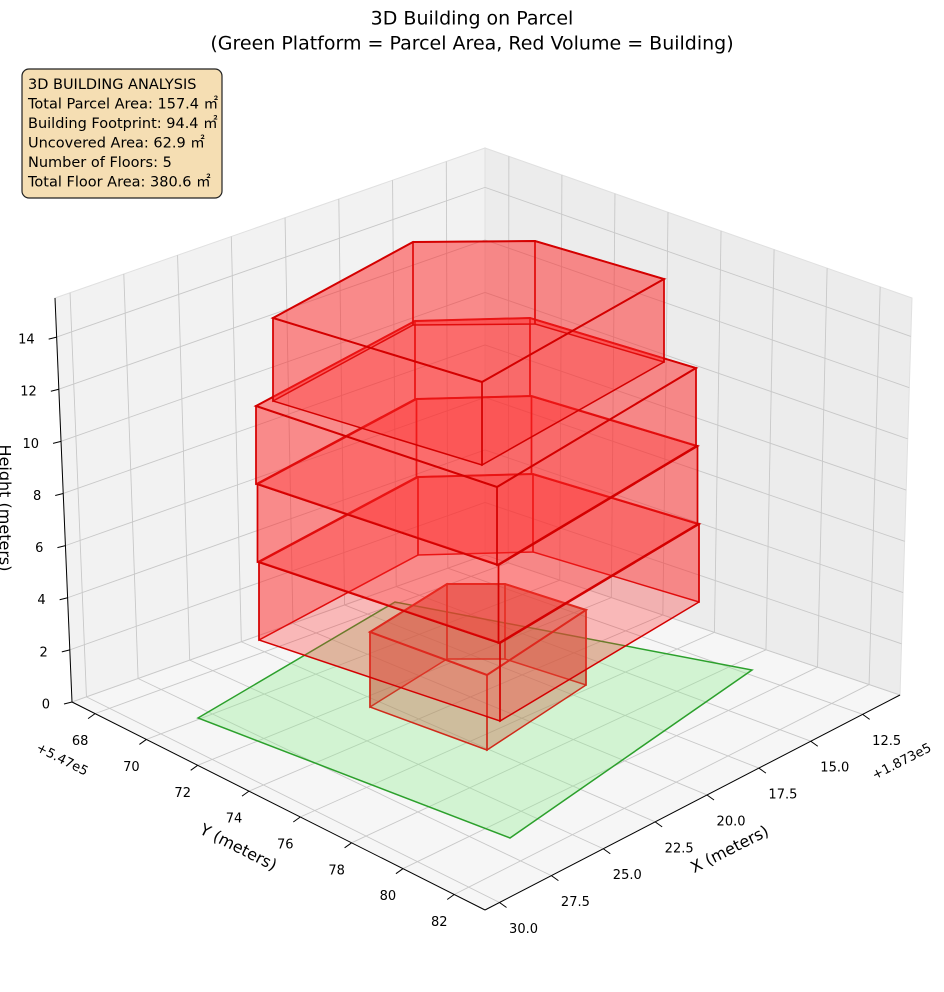  What do you see at coordinates (116, 143) in the screenshot?
I see `info-line: Uncovered Area: 62.9 ㎡` at bounding box center [116, 143].